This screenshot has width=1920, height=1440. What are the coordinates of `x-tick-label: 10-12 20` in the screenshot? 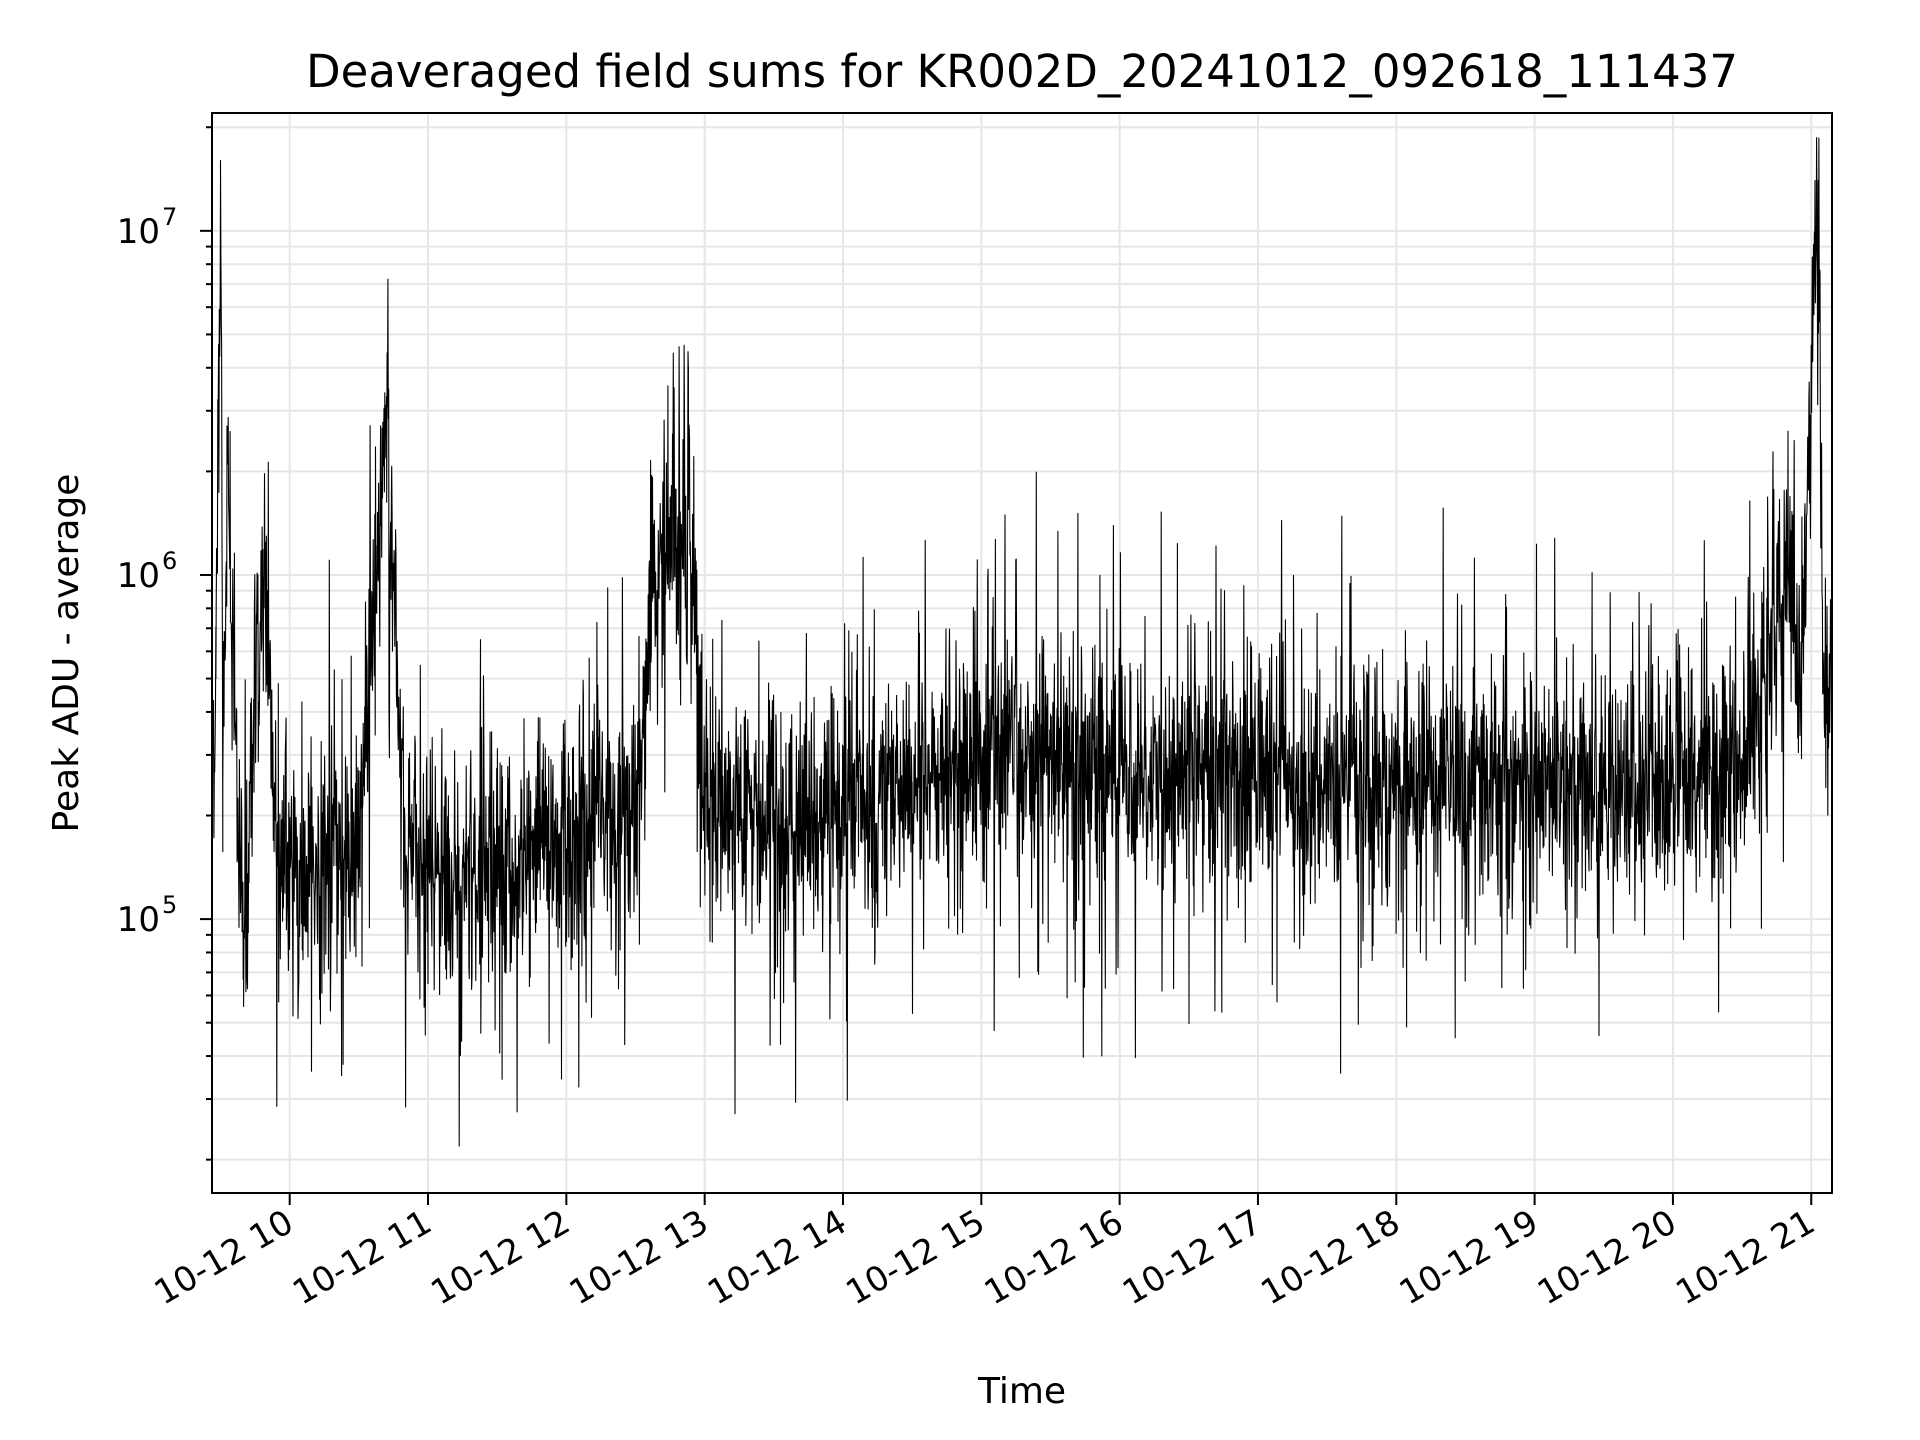 It's located at (1607, 1257).